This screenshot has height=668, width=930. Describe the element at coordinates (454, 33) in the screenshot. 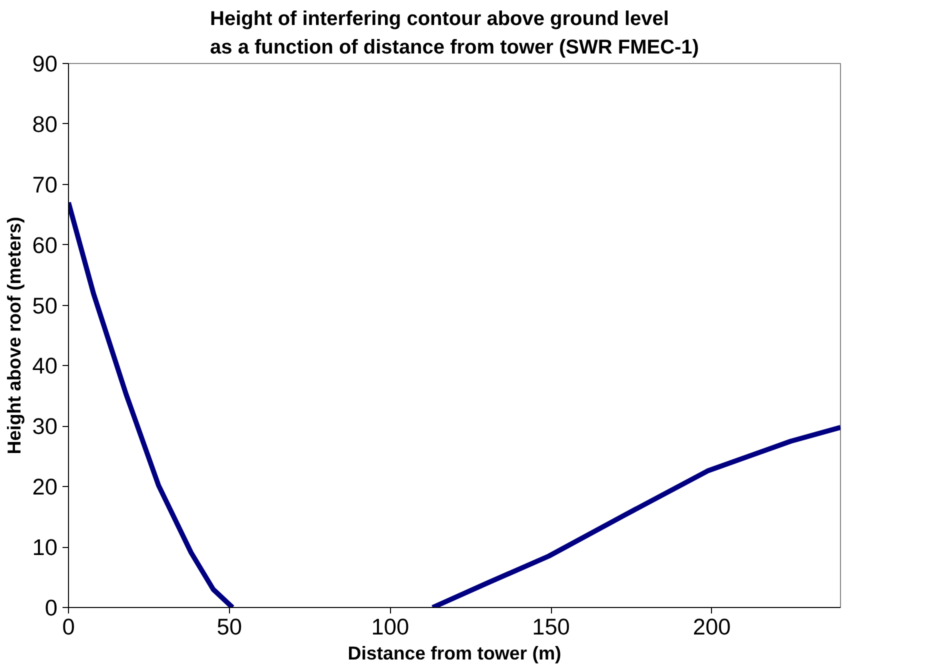

I see `chart-title: Height of interfering contour above ground level as a function of distance from tower (SWR FMEC-1)` at that location.